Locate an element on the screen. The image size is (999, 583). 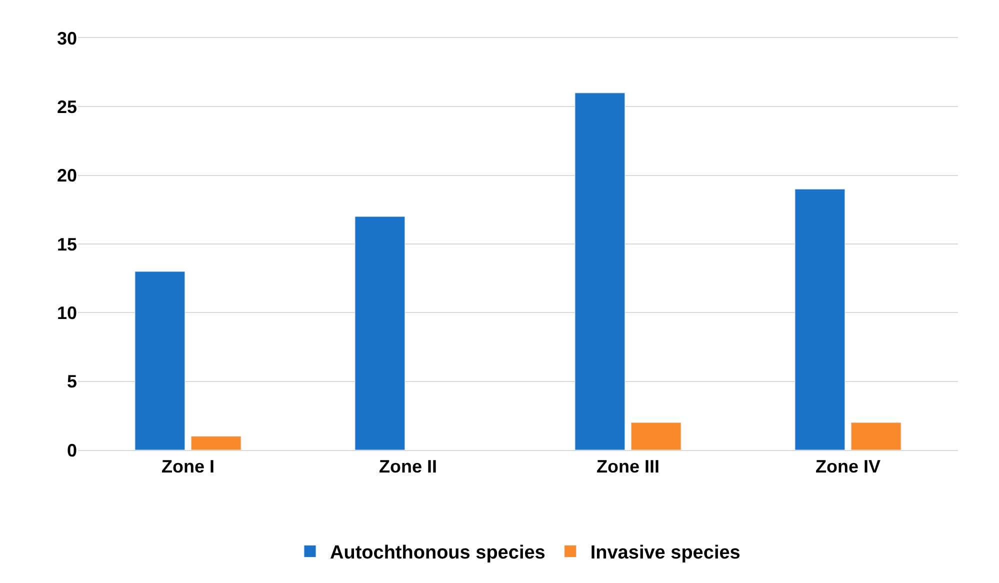
y-tick-label: 5 is located at coordinates (71, 382).